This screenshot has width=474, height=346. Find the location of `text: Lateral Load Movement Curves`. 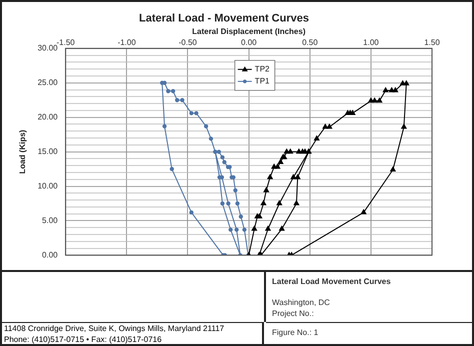

text: Lateral Load Movement Curves is located at coordinates (332, 281).